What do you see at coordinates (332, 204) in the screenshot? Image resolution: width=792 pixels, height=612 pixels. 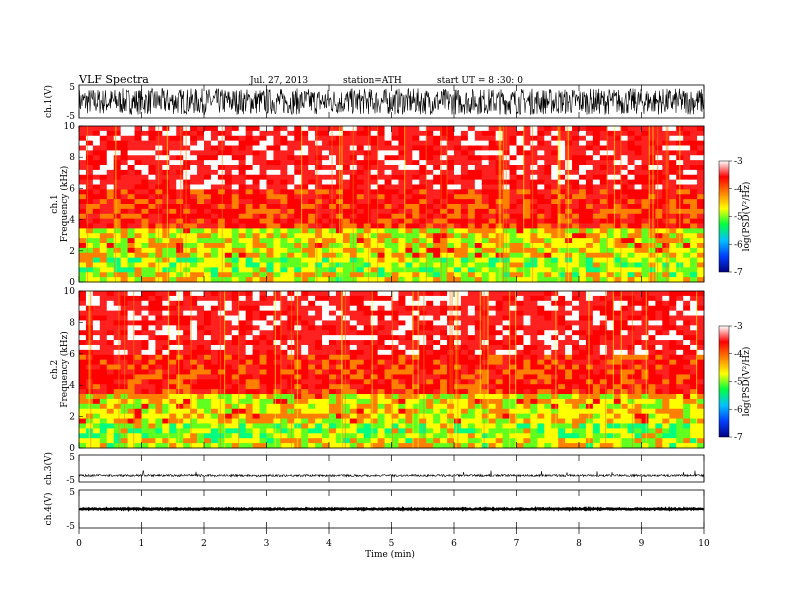 I see `spectrogram-streak` at bounding box center [332, 204].